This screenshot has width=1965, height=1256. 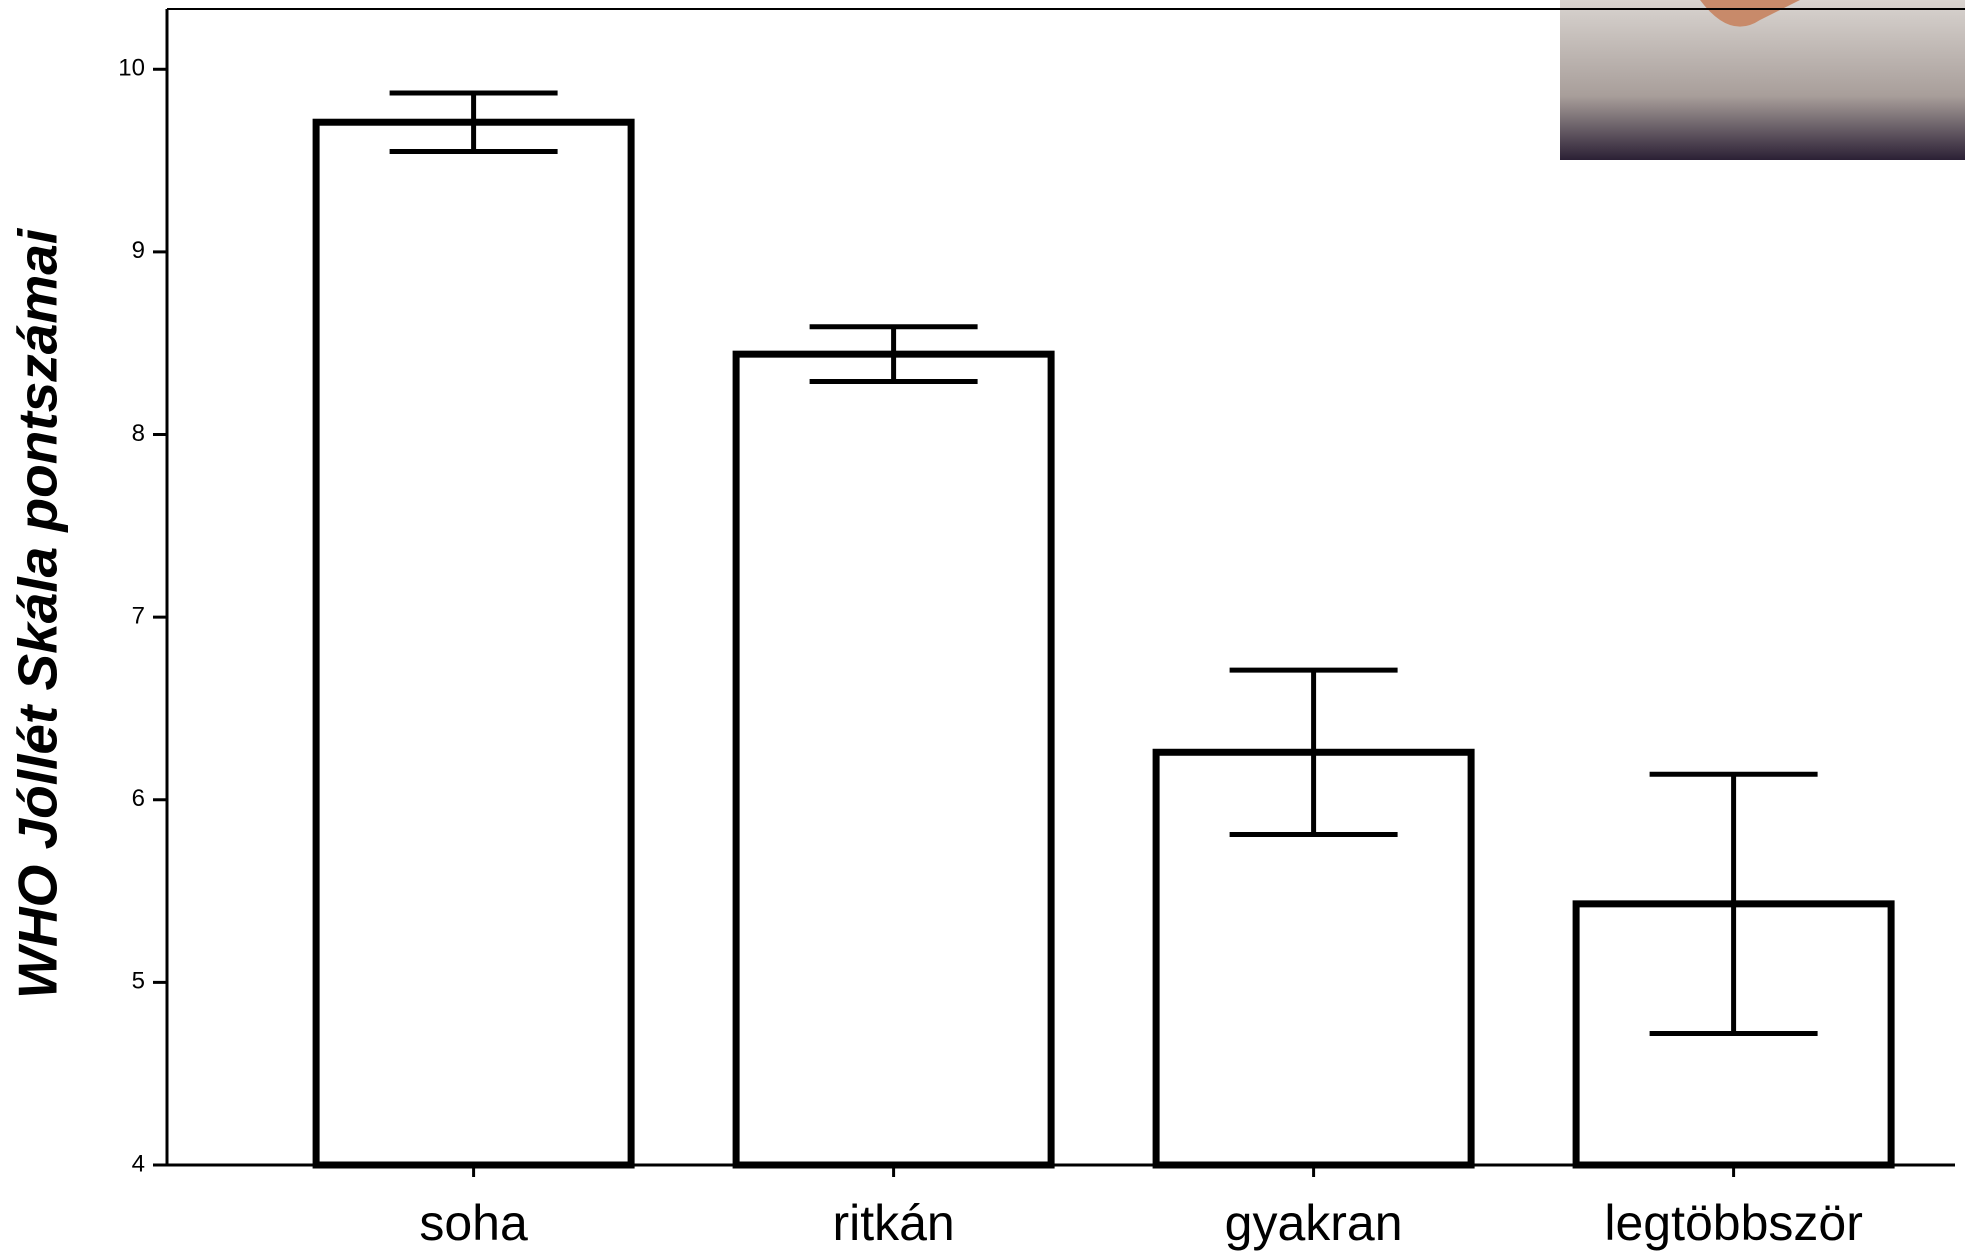 I want to click on y-tick-label: 8, so click(x=138, y=433).